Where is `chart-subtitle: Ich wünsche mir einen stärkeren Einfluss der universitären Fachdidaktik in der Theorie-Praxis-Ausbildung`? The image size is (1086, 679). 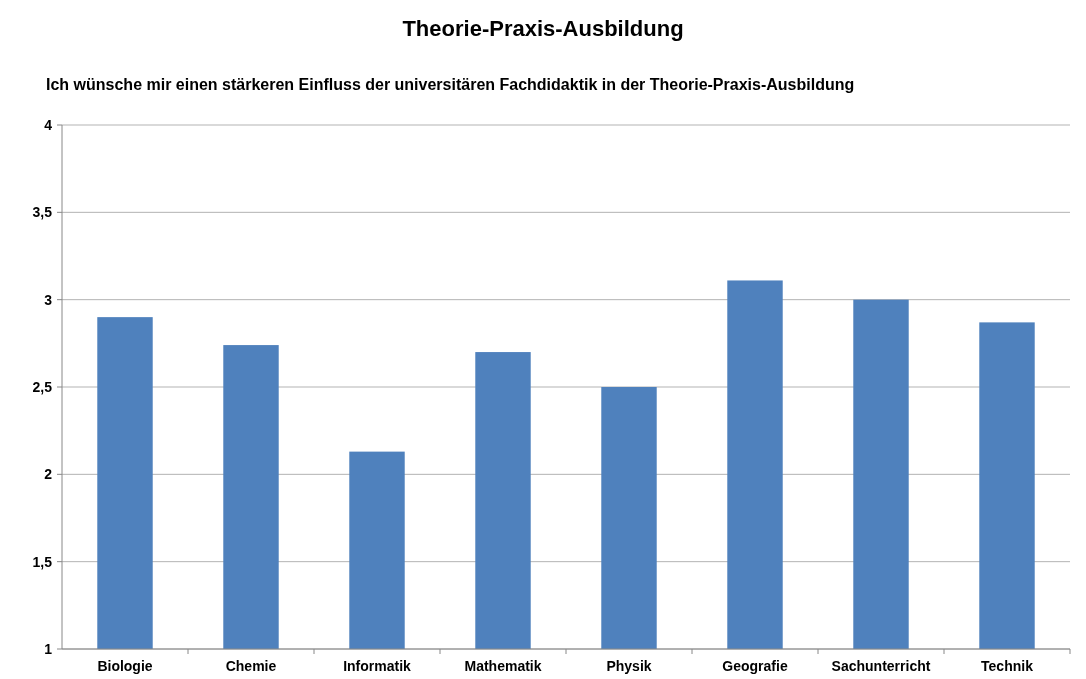
chart-subtitle: Ich wünsche mir einen stärkeren Einfluss der universitären Fachdidaktik in der Theorie-Praxis-Ausbildung is located at coordinates (450, 84).